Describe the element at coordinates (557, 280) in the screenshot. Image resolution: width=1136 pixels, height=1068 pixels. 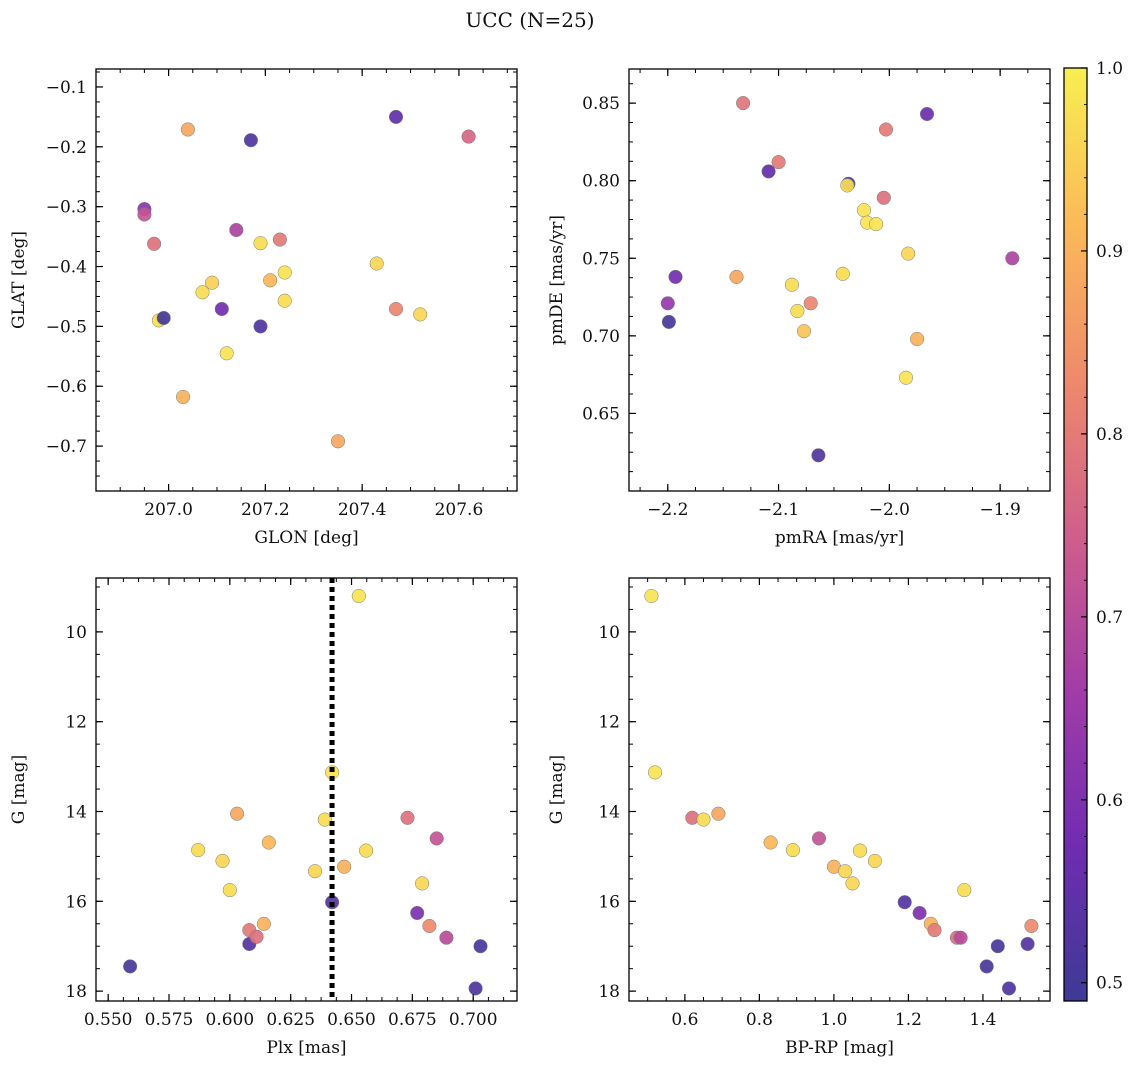
I see `y-axis-label: pmDE [mas/yr]` at that location.